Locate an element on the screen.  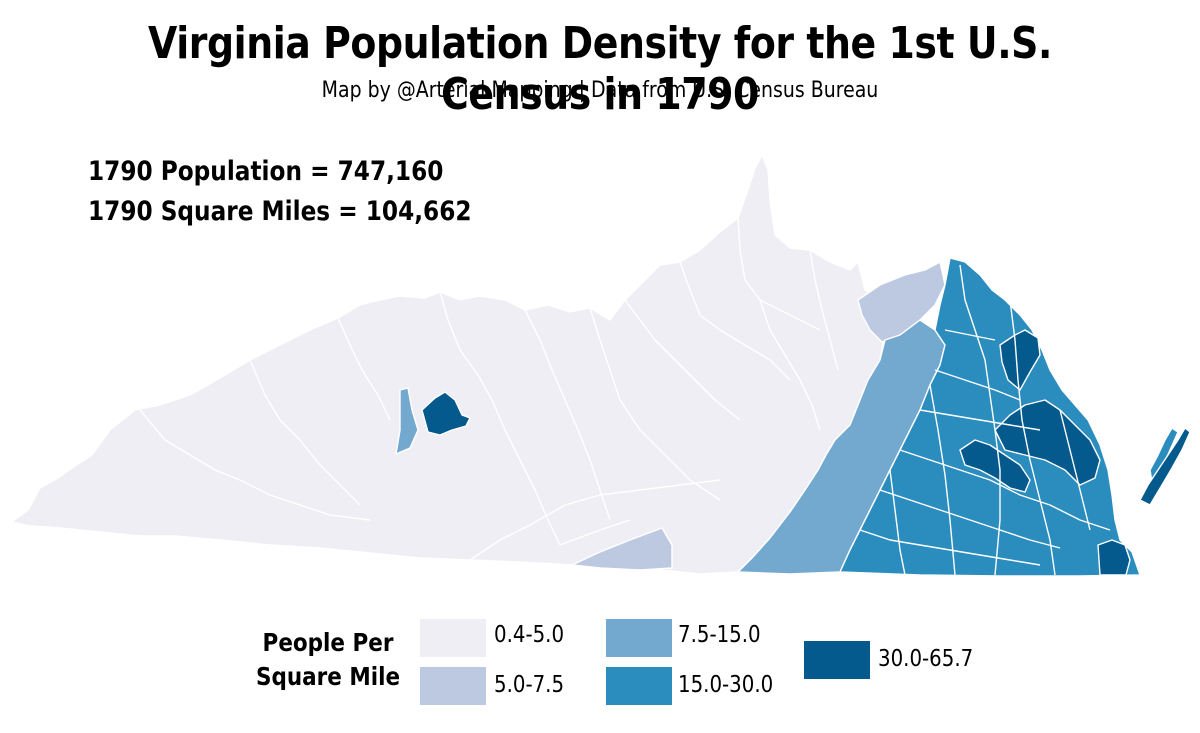
region-northern-panhandle is located at coordinates (901, 302).